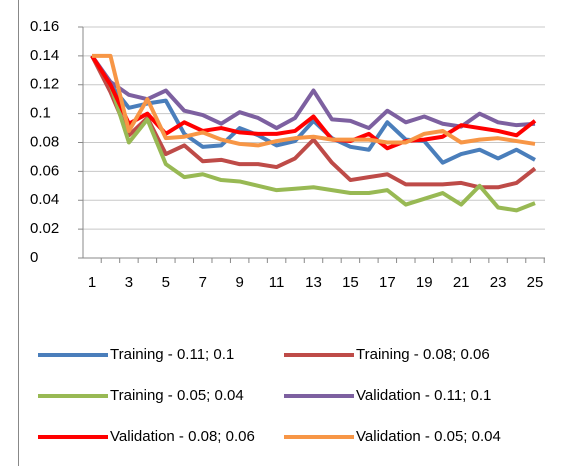  What do you see at coordinates (424, 282) in the screenshot?
I see `x-tick-label: 19` at bounding box center [424, 282].